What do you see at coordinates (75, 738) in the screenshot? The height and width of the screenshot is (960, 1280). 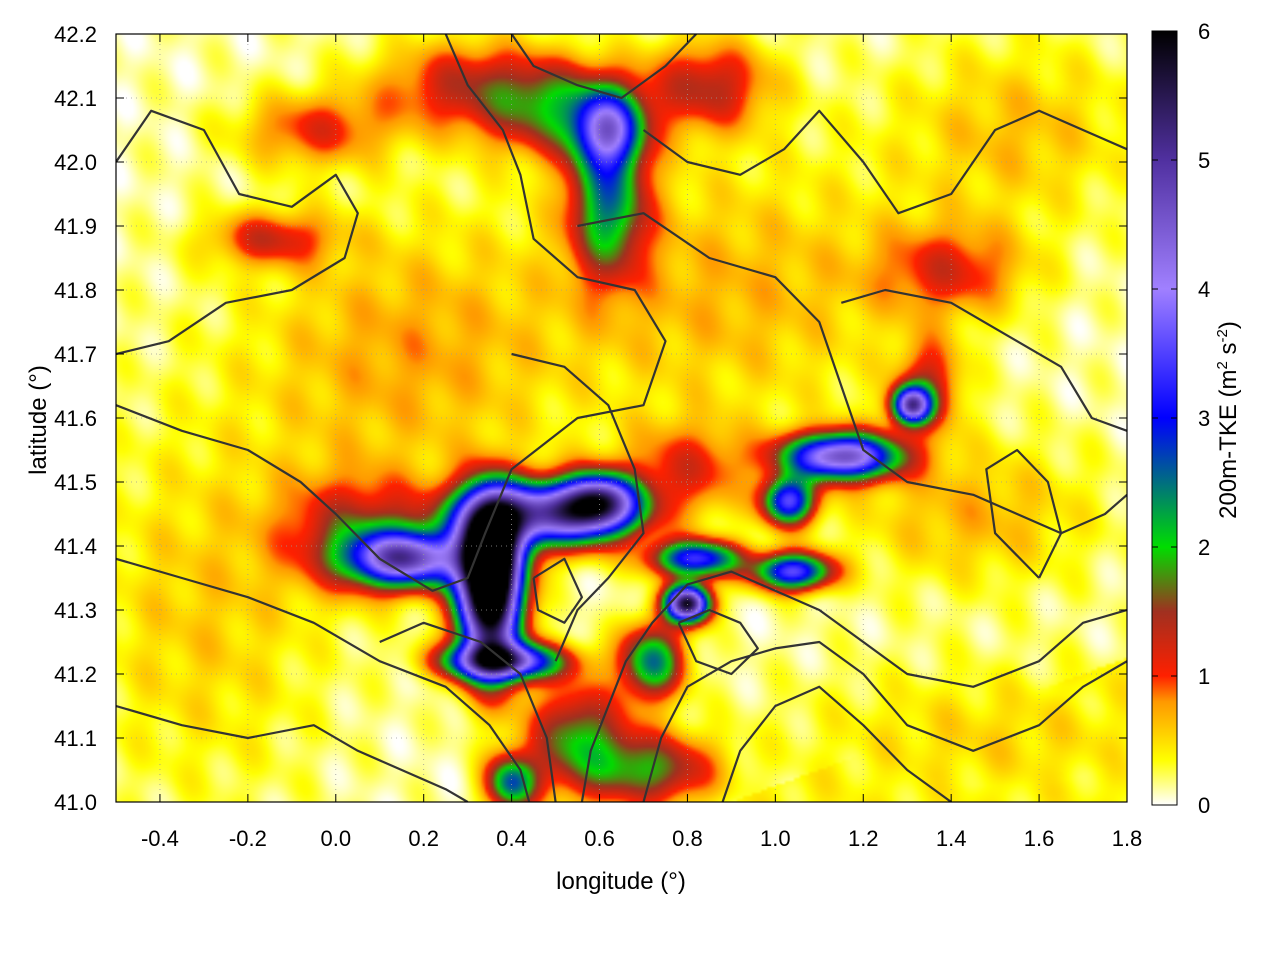 I see `y-tick-label: 41.1` at bounding box center [75, 738].